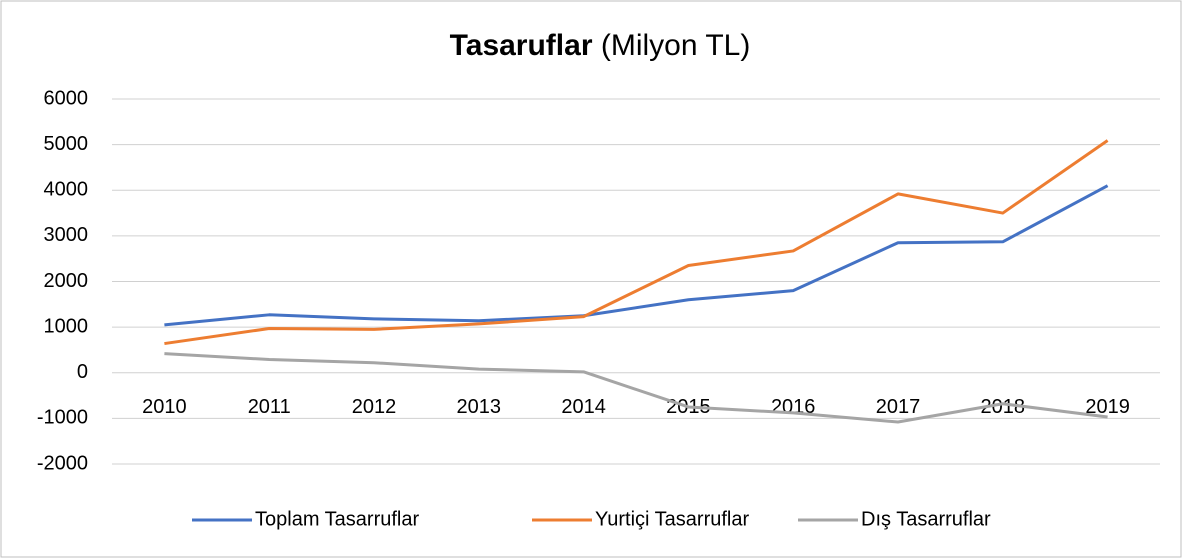  What do you see at coordinates (164, 407) in the screenshot?
I see `x-tick-label: 2010` at bounding box center [164, 407].